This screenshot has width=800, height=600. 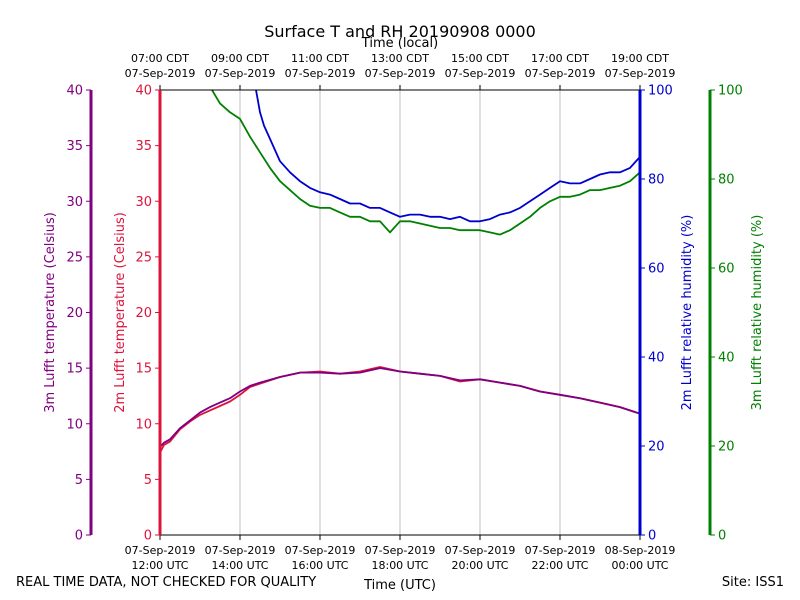 What do you see at coordinates (400, 407) in the screenshot?
I see `series-line-t3m` at bounding box center [400, 407].